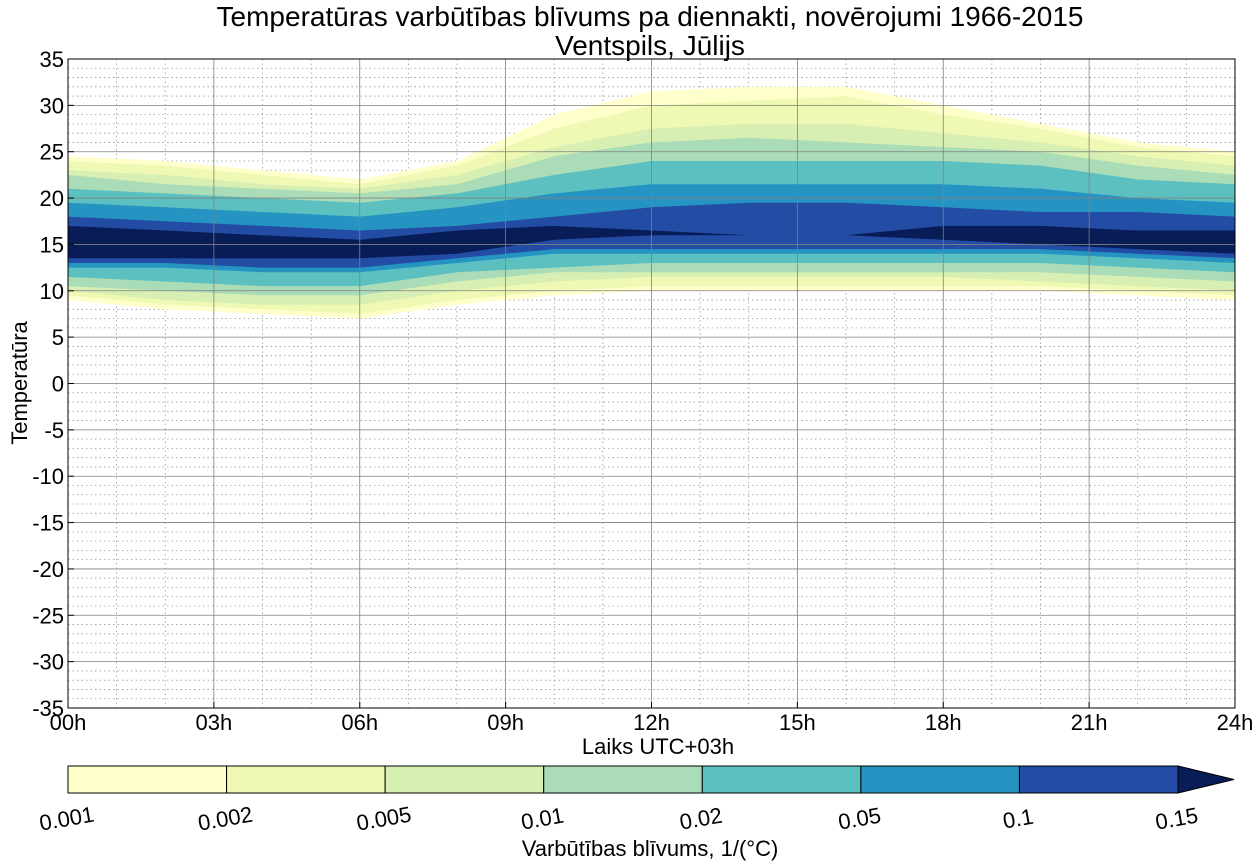 The width and height of the screenshot is (1260, 868). I want to click on chart-subtitle: Ventspils, Jūlijs, so click(650, 45).